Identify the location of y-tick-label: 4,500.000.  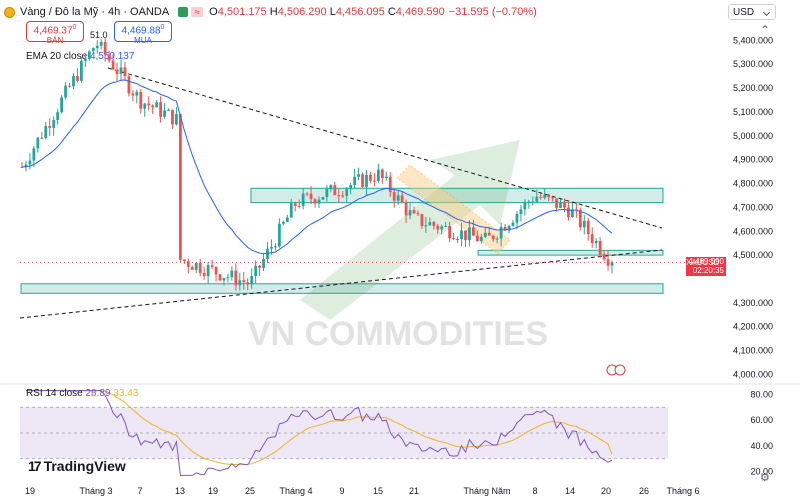
(753, 255).